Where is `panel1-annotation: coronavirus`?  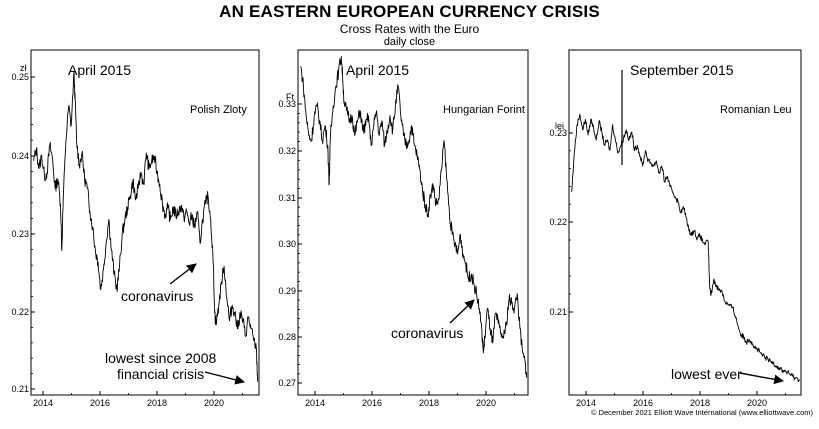 panel1-annotation: coronavirus is located at coordinates (157, 296).